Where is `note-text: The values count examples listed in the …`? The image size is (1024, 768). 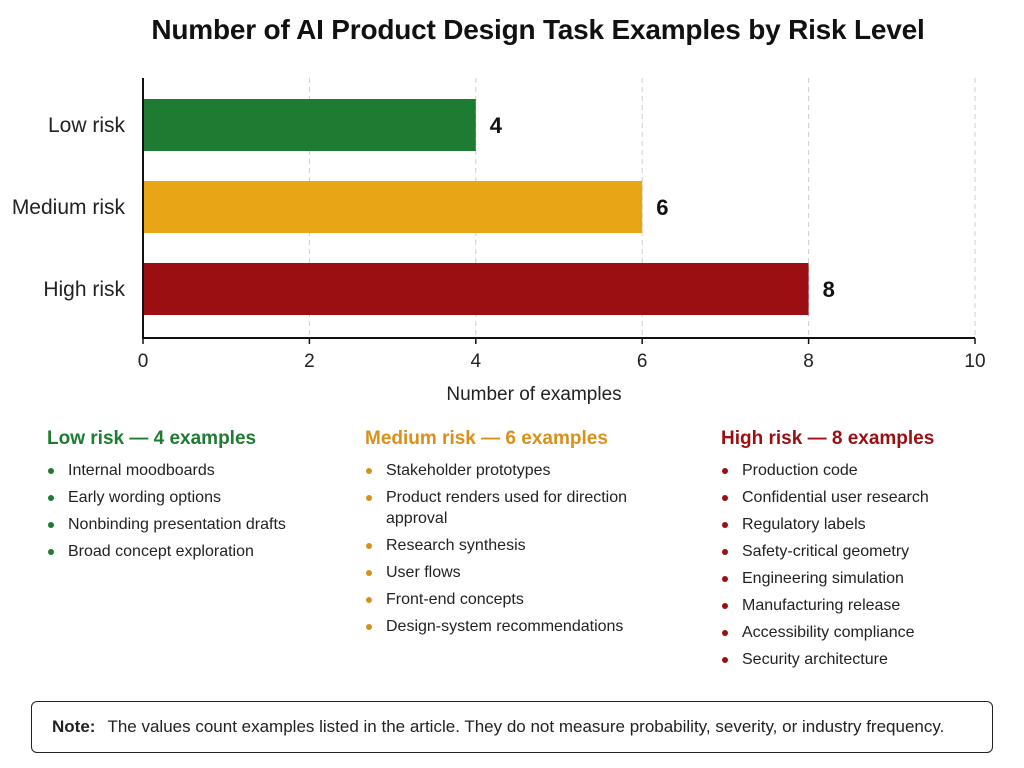
note-text: The values count examples listed in the … is located at coordinates (526, 726).